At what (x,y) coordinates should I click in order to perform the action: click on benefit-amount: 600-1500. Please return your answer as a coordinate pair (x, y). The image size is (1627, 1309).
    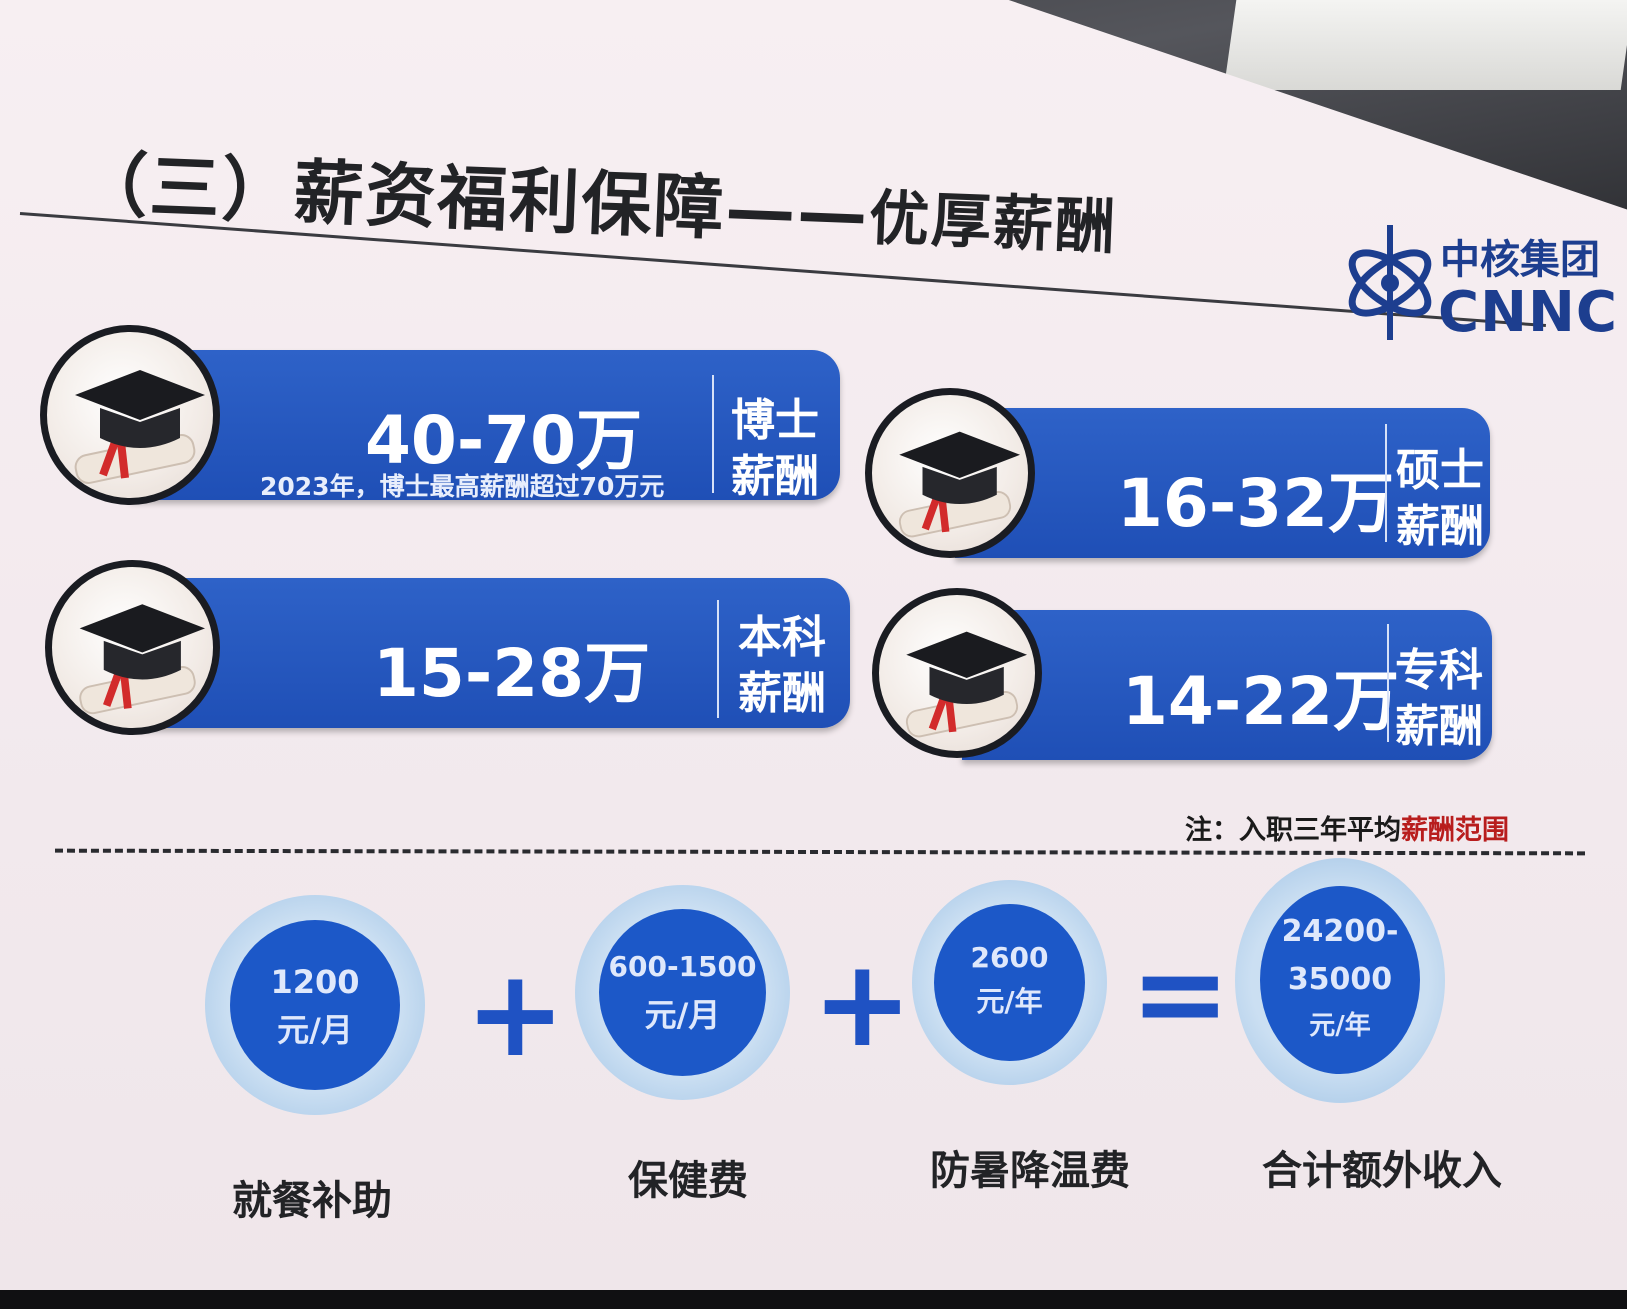
    Looking at the image, I should click on (682, 966).